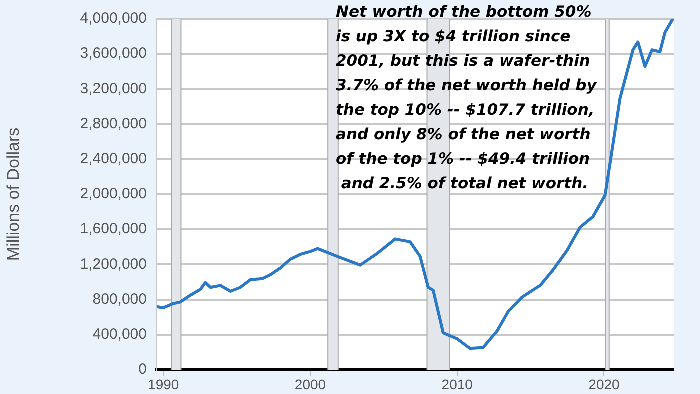  Describe the element at coordinates (113, 123) in the screenshot. I see `y-tick-label: 2,800,000` at that location.